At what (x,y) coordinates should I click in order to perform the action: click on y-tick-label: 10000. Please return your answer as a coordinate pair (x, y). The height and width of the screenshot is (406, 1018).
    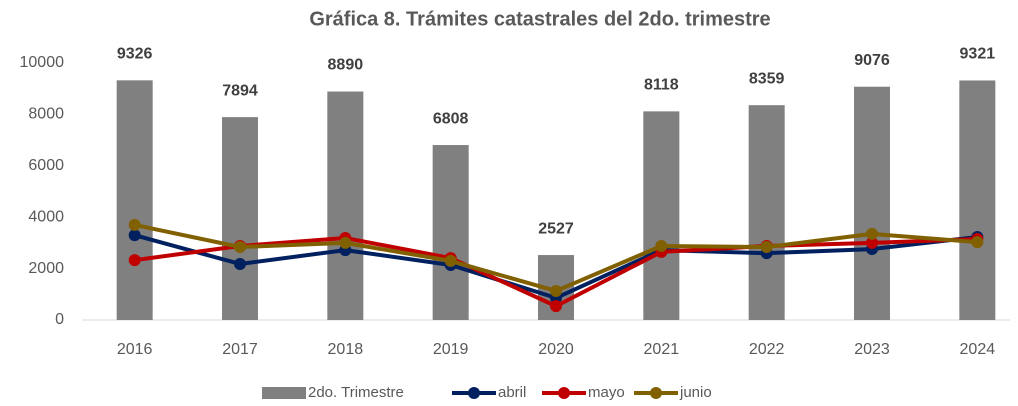
    Looking at the image, I should click on (42, 62).